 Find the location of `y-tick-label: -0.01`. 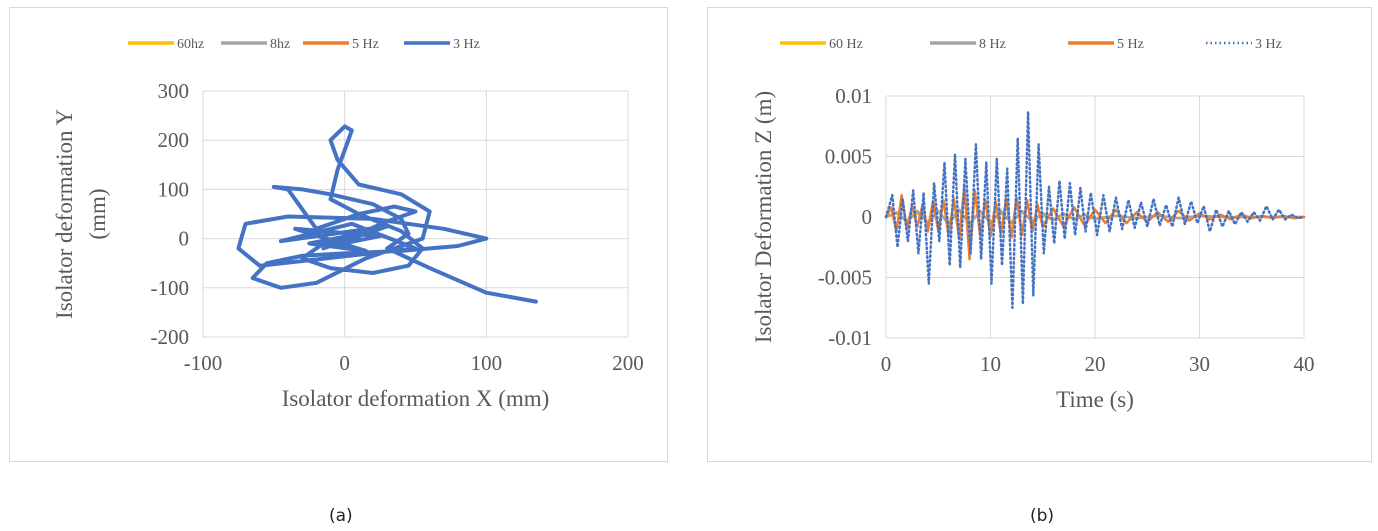

y-tick-label: -0.01 is located at coordinates (850, 338).